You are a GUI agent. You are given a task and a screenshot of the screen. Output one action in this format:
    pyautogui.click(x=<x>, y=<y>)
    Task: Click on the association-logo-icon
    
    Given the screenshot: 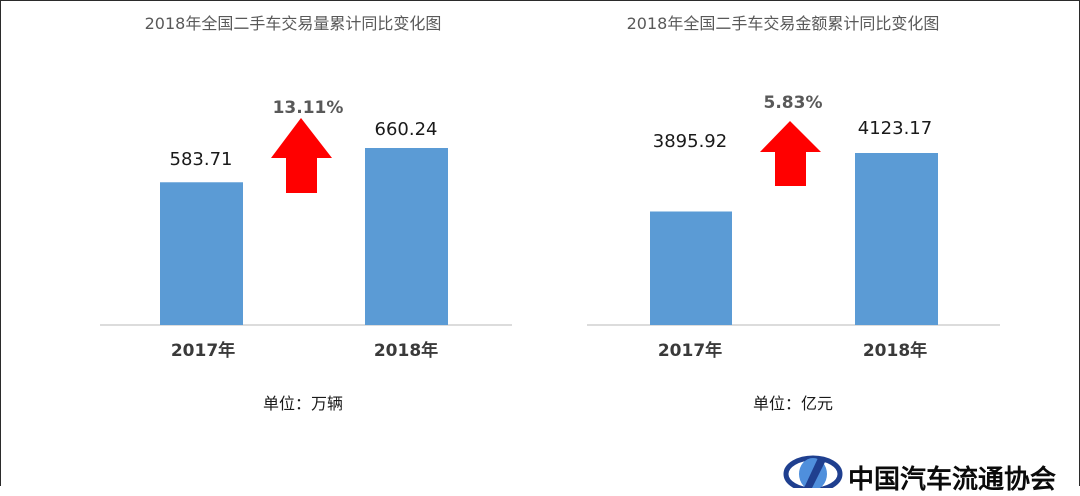 What is the action you would take?
    pyautogui.click(x=813, y=471)
    